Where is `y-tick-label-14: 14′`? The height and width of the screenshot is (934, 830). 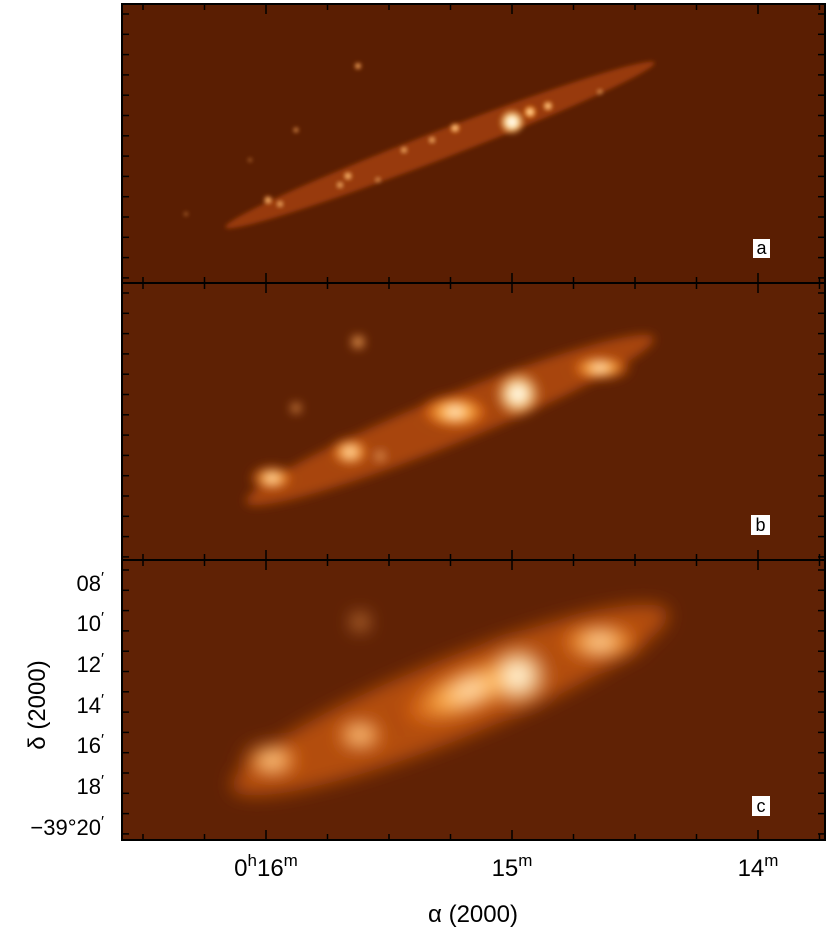
y-tick-label-14: 14′ is located at coordinates (90, 705).